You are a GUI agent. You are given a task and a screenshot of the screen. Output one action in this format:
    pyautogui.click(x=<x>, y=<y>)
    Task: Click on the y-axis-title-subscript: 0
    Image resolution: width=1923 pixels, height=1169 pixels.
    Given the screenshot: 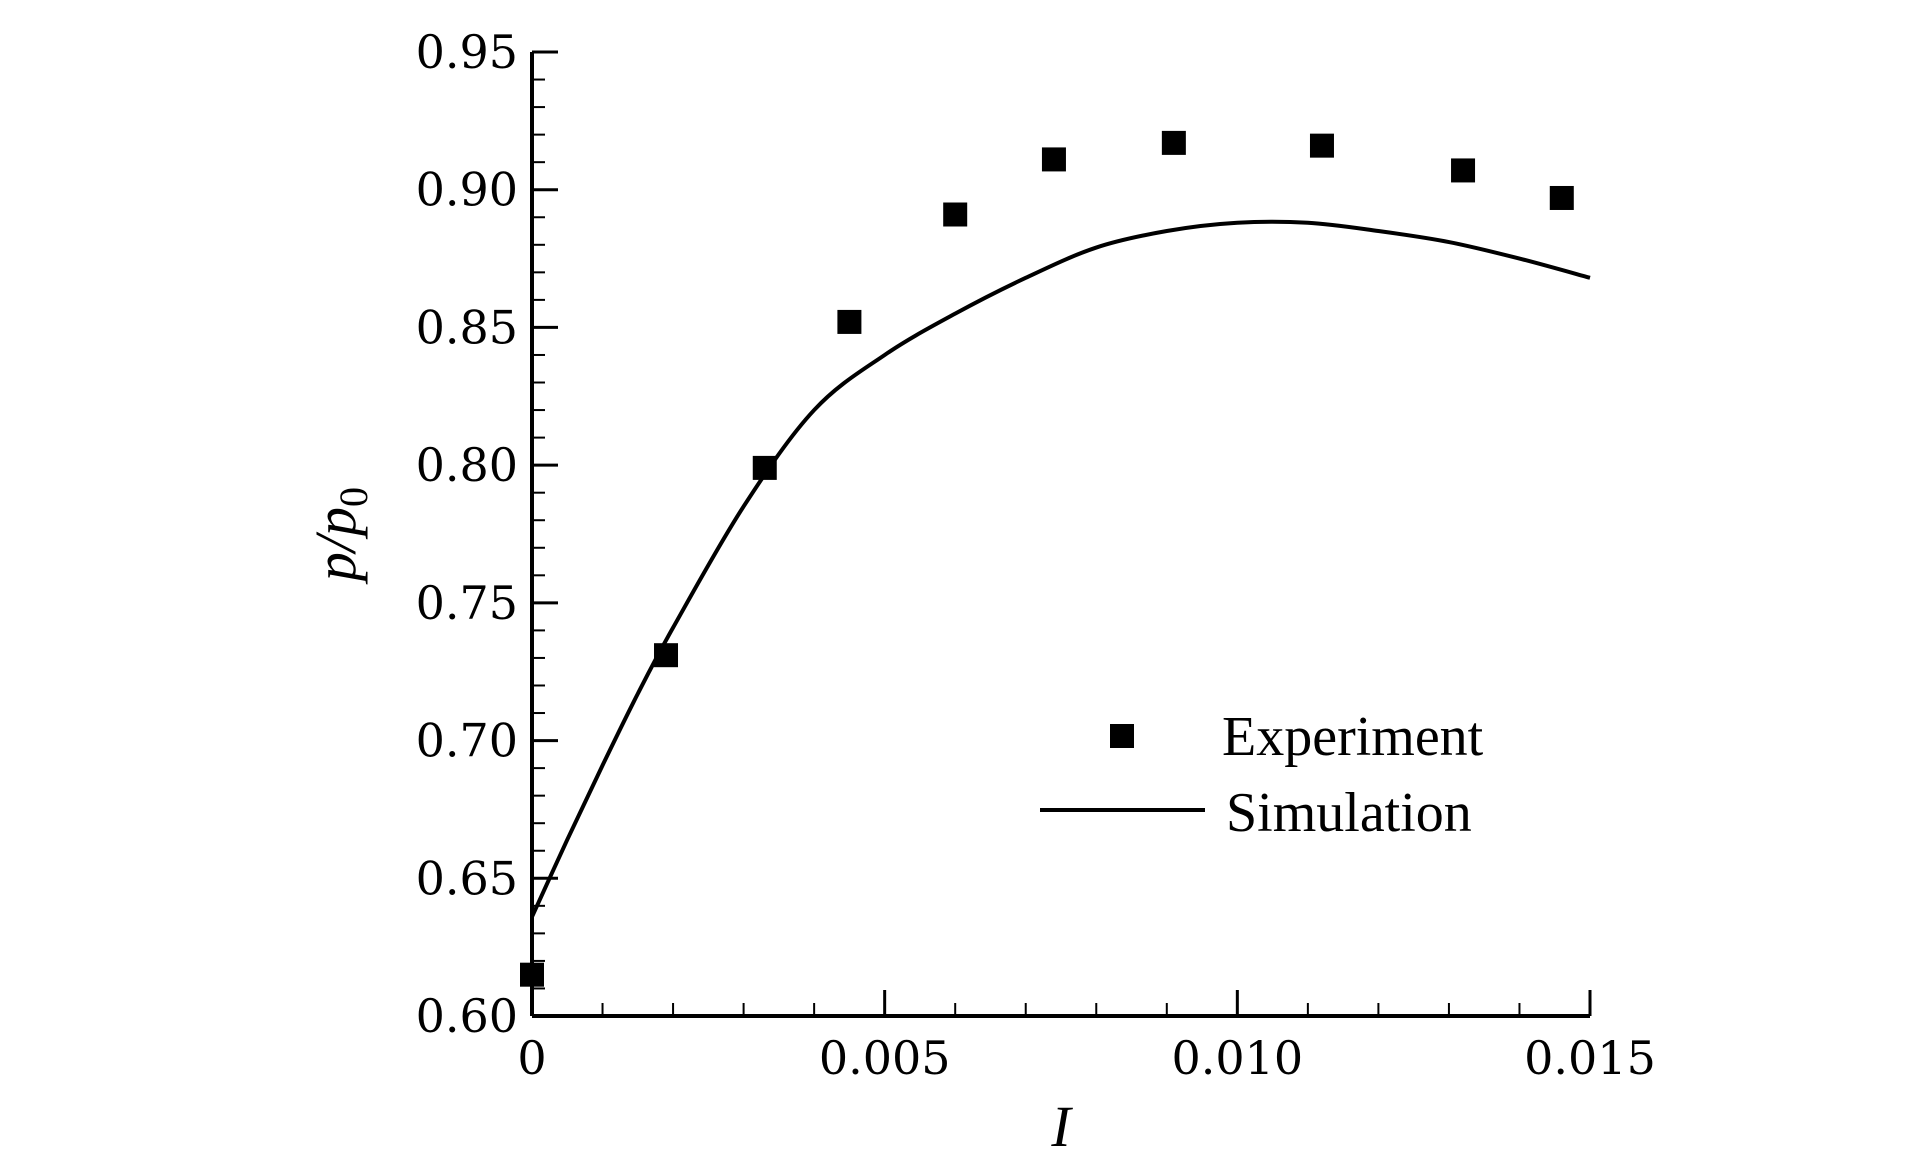 What is the action you would take?
    pyautogui.click(x=353, y=497)
    